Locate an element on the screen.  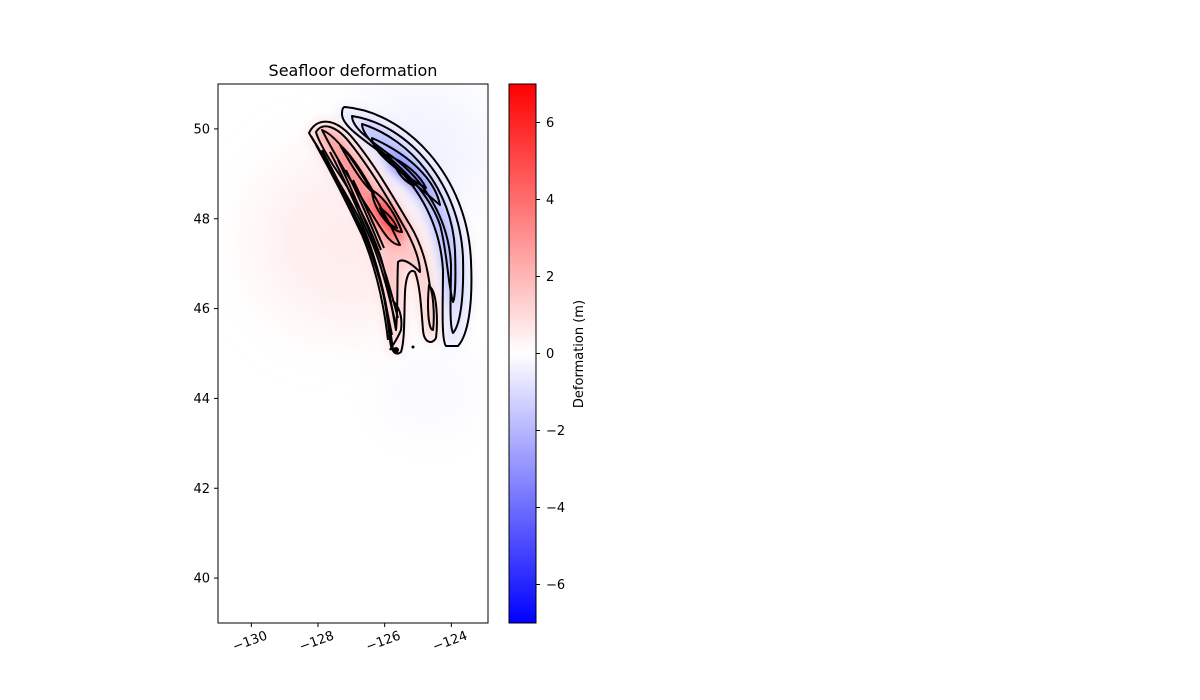
y-tick-label: 48 is located at coordinates (201, 219).